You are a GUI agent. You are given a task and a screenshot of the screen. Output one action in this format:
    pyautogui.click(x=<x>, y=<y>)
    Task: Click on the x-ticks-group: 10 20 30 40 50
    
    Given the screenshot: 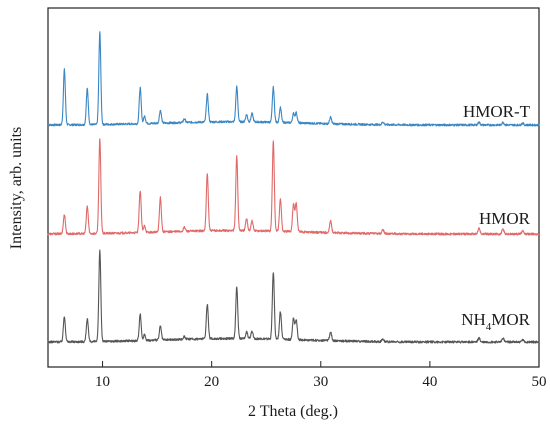 What is the action you would take?
    pyautogui.click(x=321, y=375)
    